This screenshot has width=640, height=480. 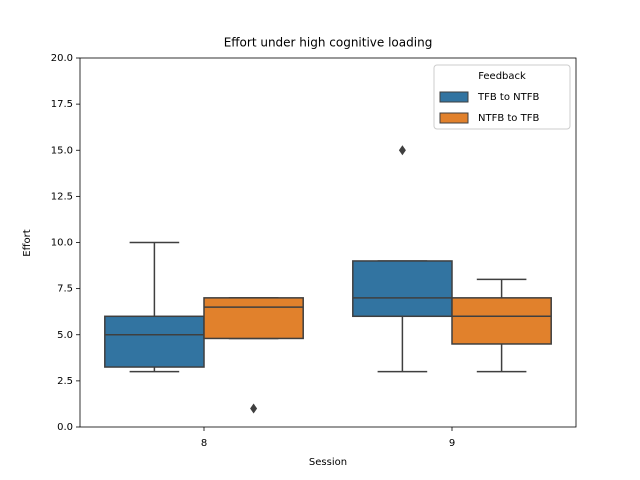 I want to click on legend-label: TFB to NTFB, so click(x=508, y=97).